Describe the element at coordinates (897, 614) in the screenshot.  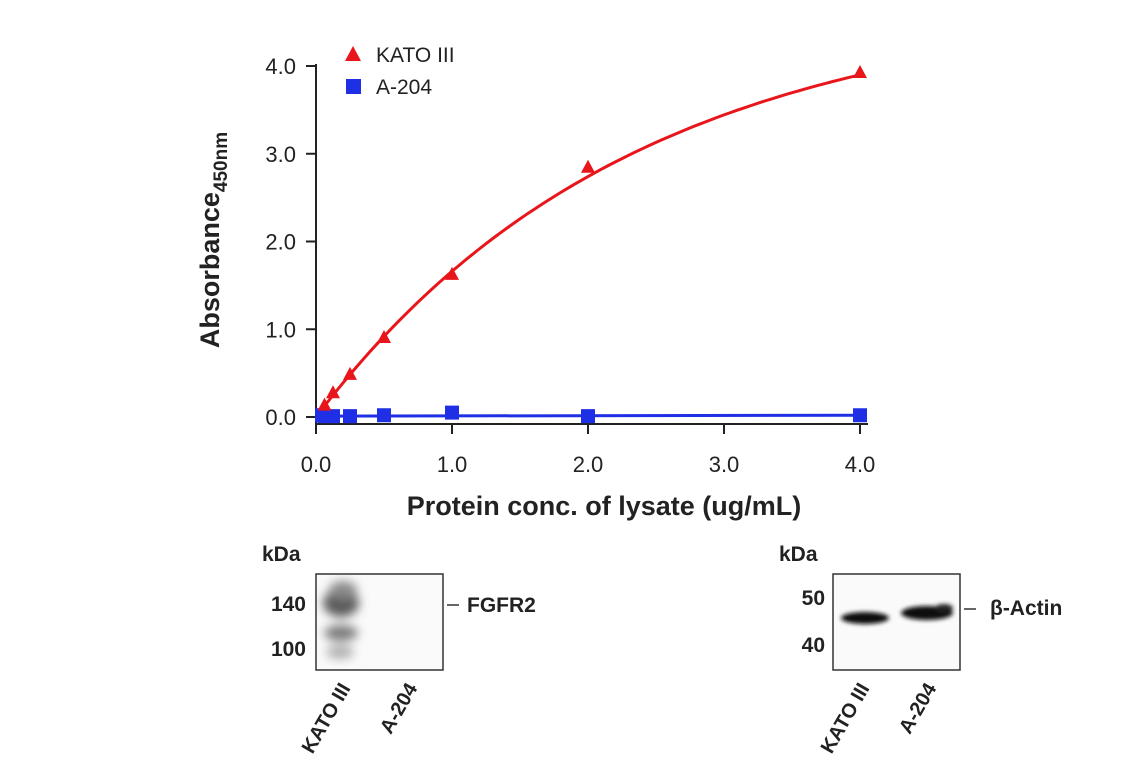
I see `actin-bands` at that location.